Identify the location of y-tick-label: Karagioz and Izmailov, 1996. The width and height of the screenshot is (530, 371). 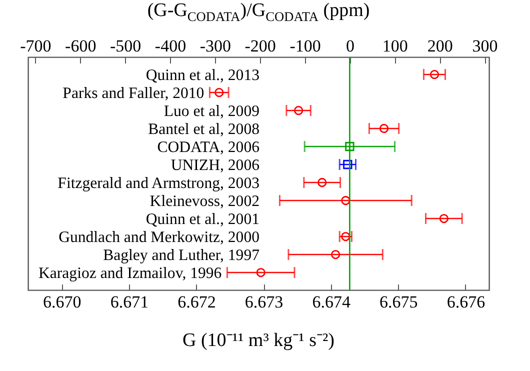
(130, 273).